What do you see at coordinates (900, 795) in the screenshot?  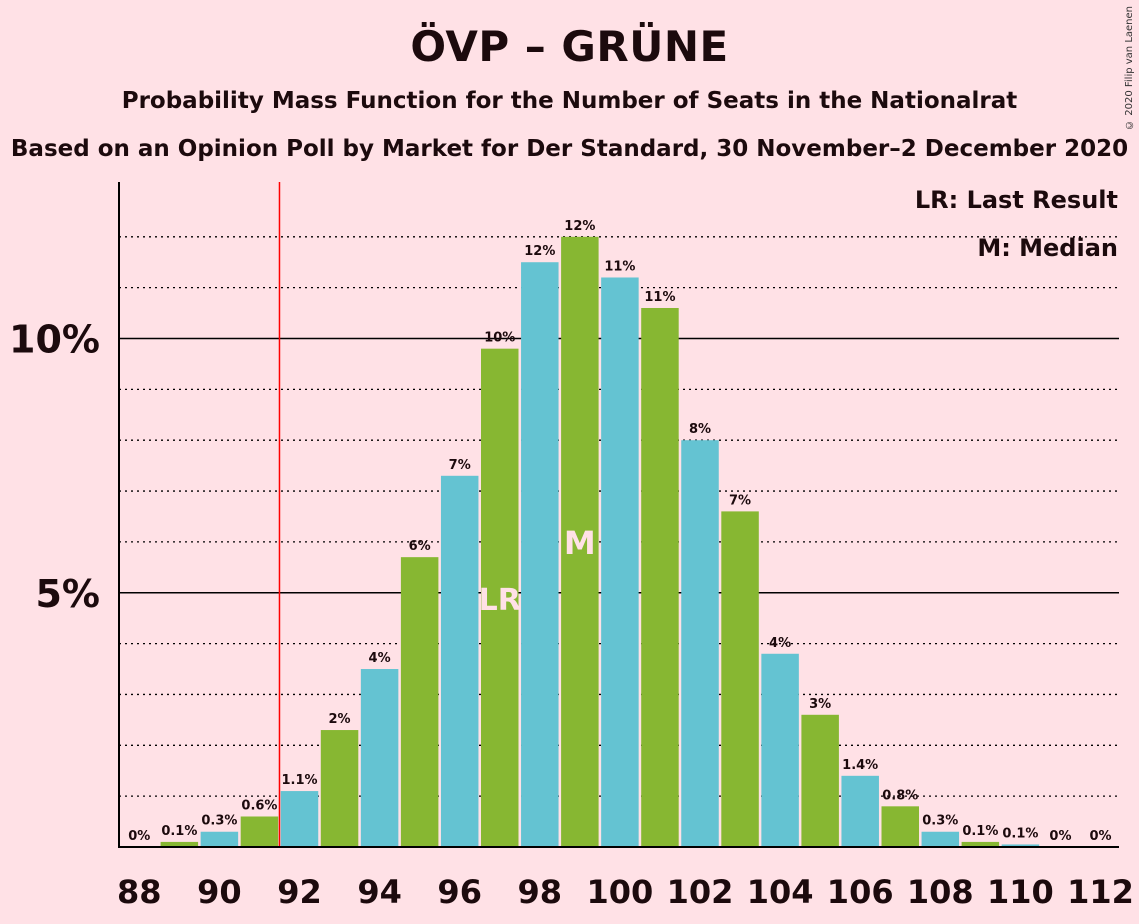 I see `bar-label-107: 0.8%` at bounding box center [900, 795].